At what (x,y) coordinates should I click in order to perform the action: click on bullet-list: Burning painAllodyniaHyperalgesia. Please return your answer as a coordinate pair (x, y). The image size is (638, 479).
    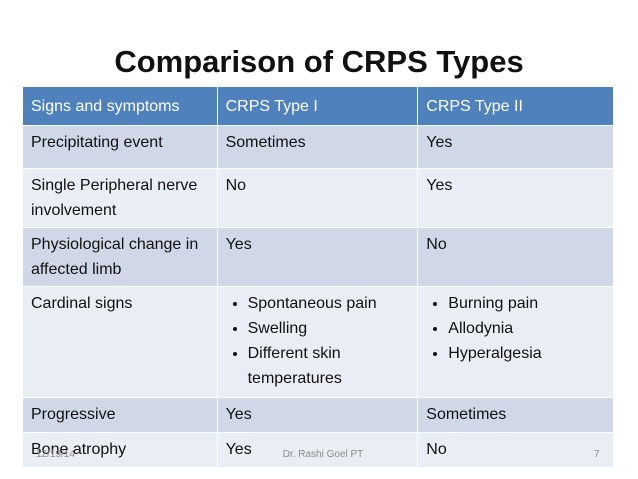
    Looking at the image, I should click on (515, 328).